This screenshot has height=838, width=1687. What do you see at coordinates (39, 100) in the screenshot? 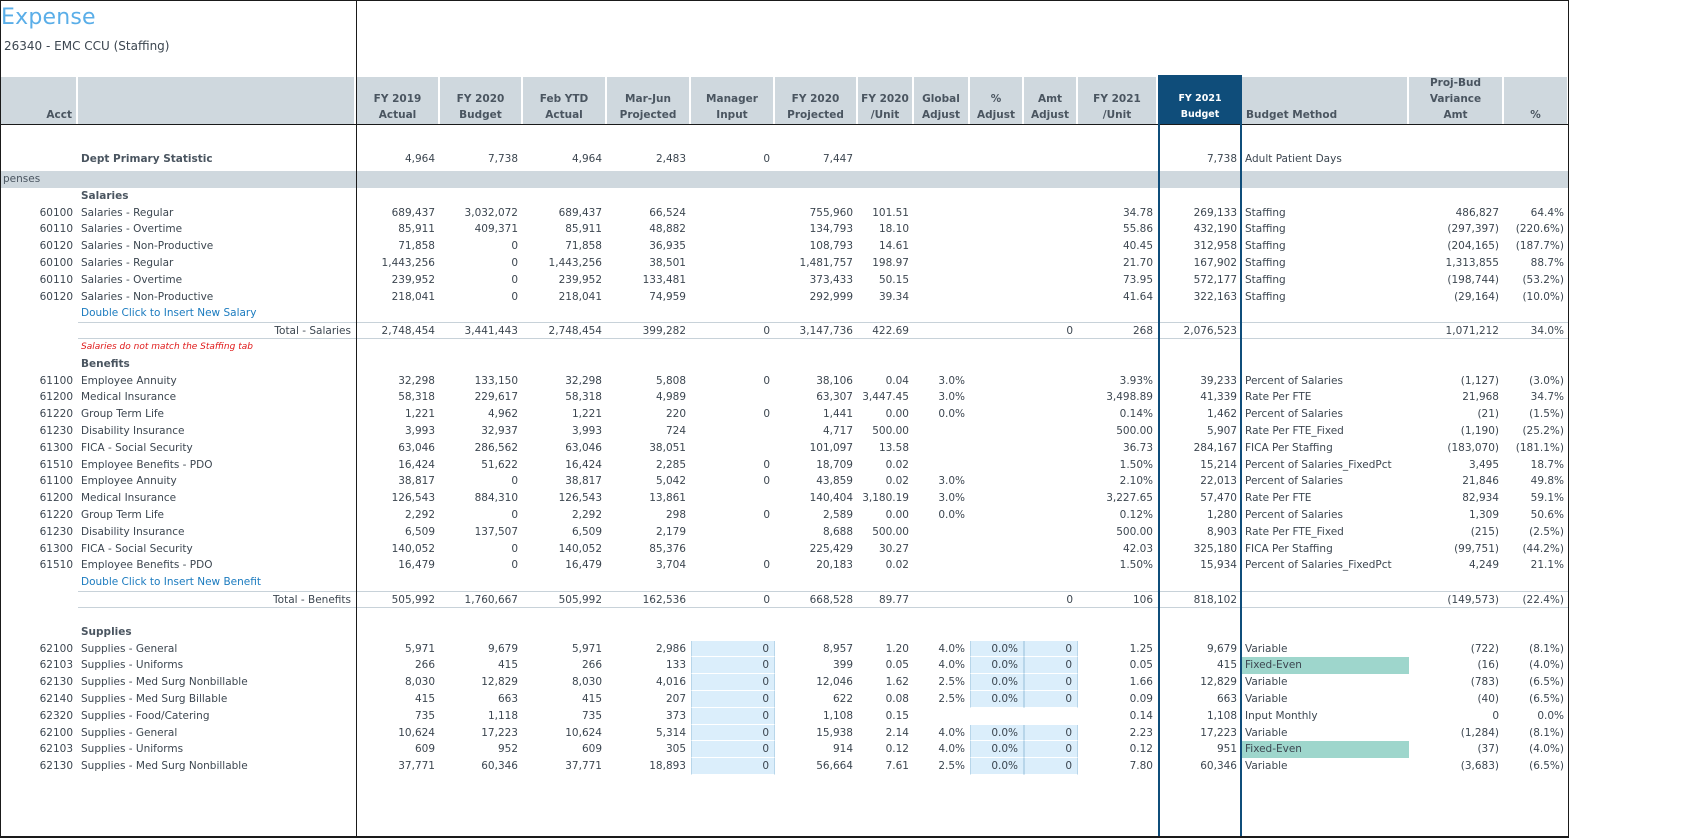
I see `column-header-acct: Acct` at bounding box center [39, 100].